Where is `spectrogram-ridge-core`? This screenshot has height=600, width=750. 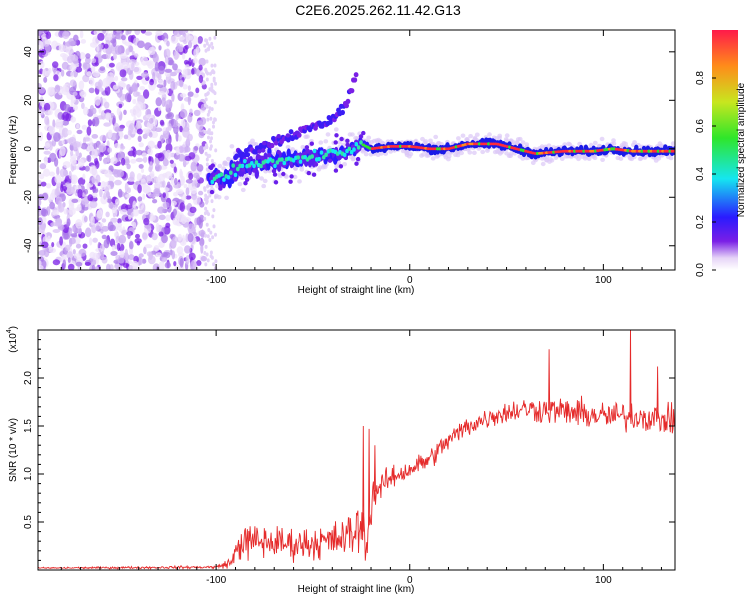 spectrogram-ridge-core is located at coordinates (442, 162).